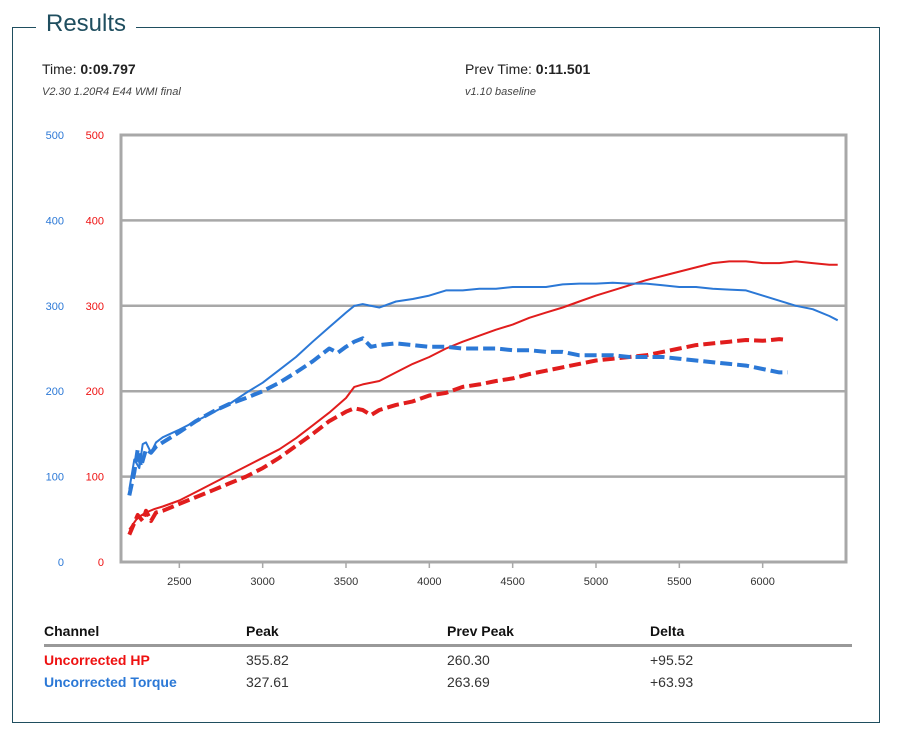 The width and height of the screenshot is (899, 739). Describe the element at coordinates (667, 631) in the screenshot. I see `header-delta: Delta` at that location.